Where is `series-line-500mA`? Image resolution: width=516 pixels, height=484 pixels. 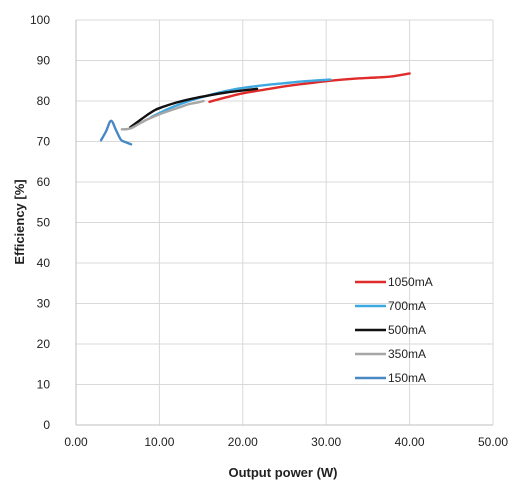
series-line-500mA is located at coordinates (194, 108).